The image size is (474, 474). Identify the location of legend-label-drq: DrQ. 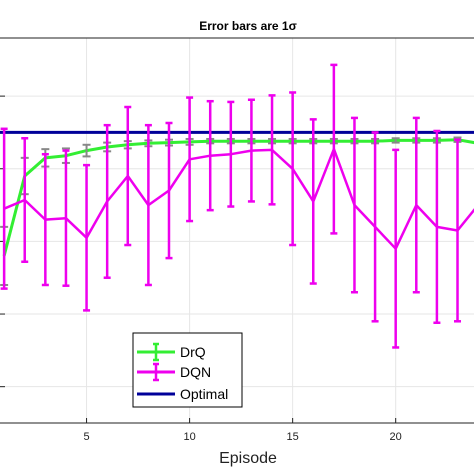
(193, 352).